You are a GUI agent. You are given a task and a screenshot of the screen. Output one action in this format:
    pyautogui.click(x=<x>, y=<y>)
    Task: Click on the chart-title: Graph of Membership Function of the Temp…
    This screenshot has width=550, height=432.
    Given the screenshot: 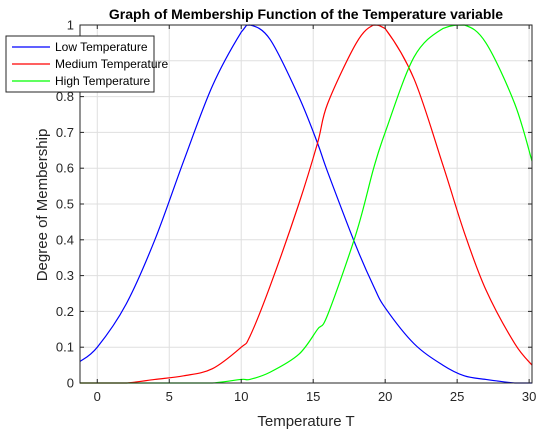 What is the action you would take?
    pyautogui.click(x=306, y=14)
    